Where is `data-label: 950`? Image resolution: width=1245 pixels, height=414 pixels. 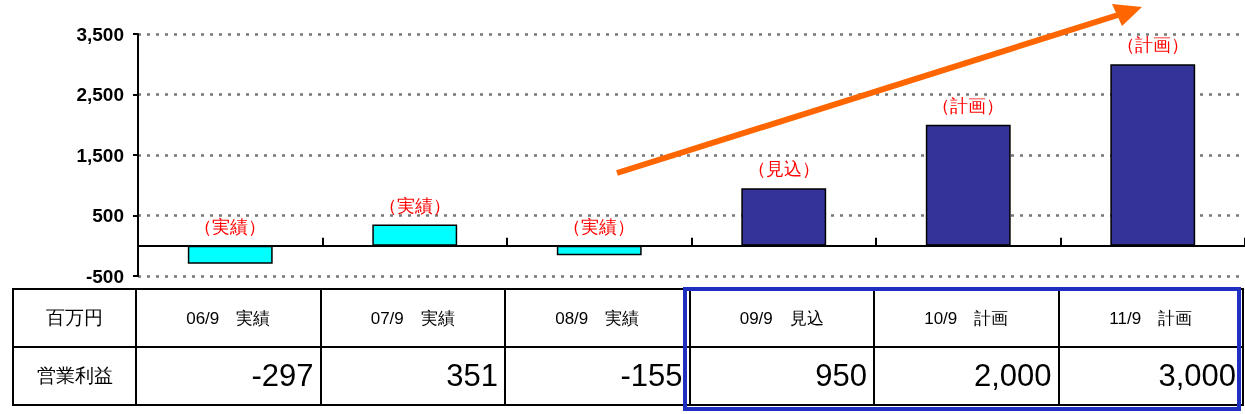
data-label: 950 is located at coordinates (781, 376).